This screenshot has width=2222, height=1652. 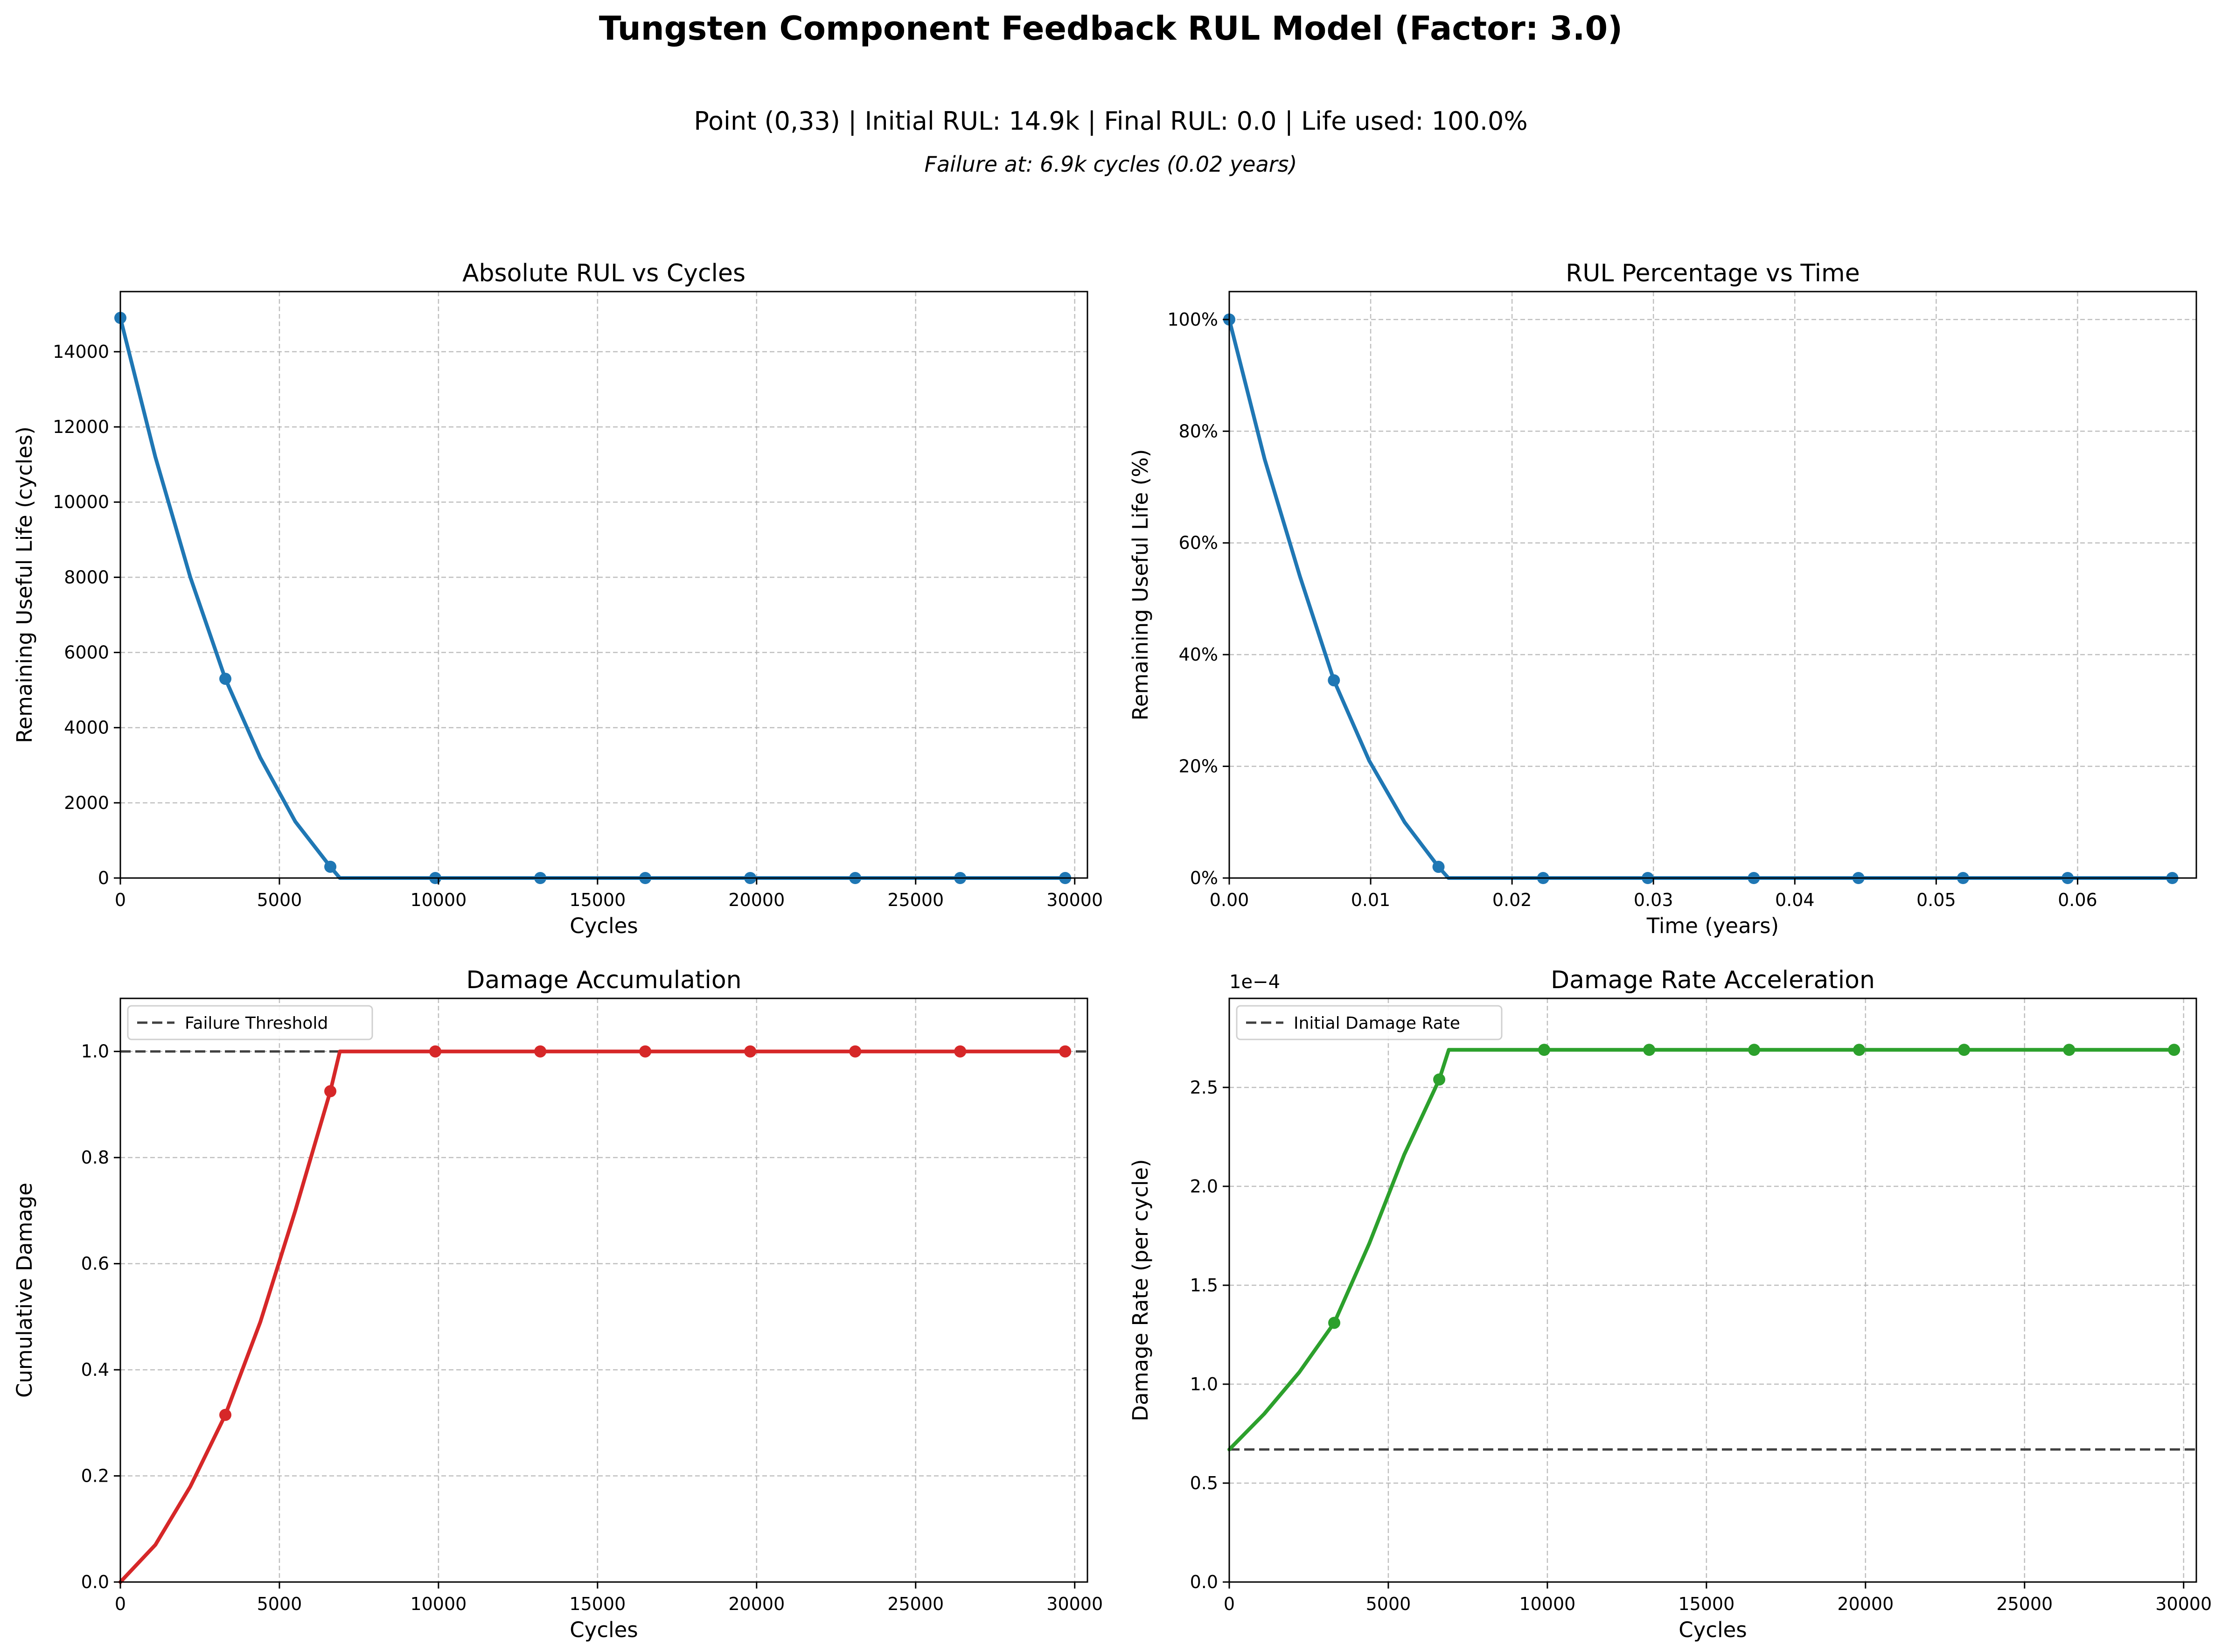 What do you see at coordinates (95, 1158) in the screenshot?
I see `y-tick-label: 0.8` at bounding box center [95, 1158].